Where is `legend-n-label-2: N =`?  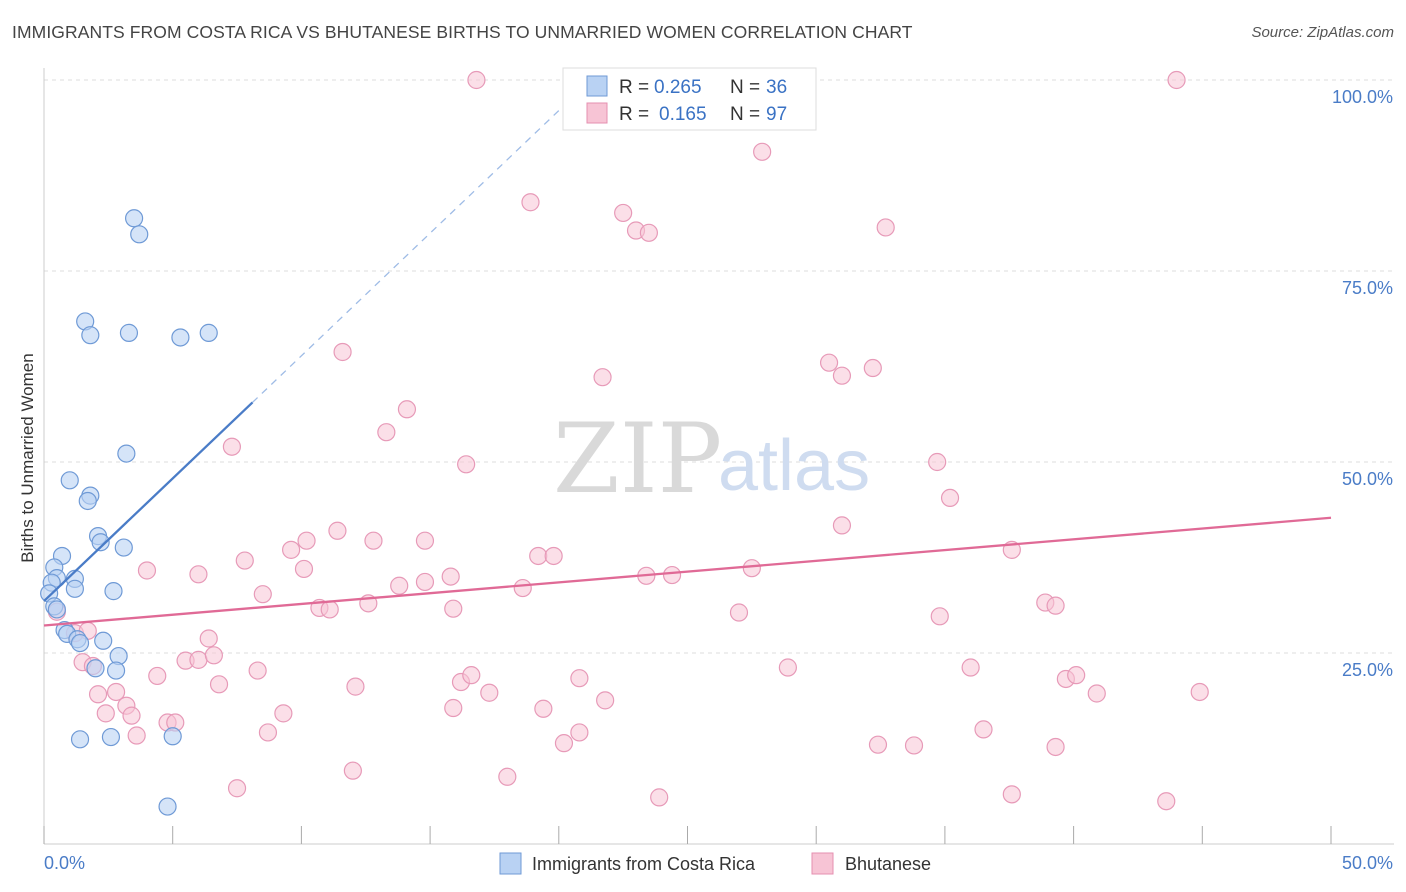
legend-n-label-2: N = is located at coordinates (745, 114).